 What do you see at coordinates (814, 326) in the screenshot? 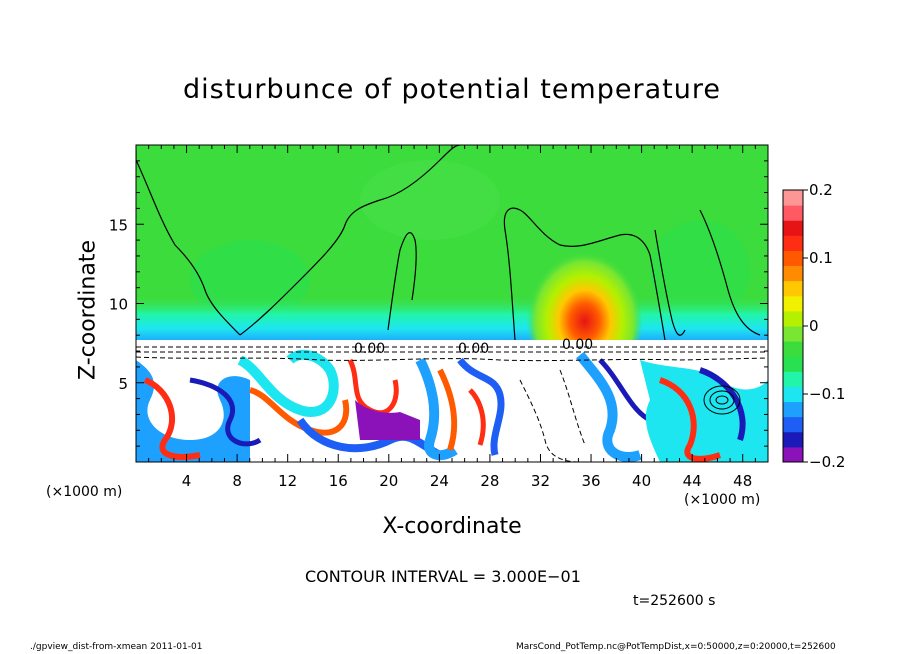
I see `colorbar-tick-label: 0` at bounding box center [814, 326].